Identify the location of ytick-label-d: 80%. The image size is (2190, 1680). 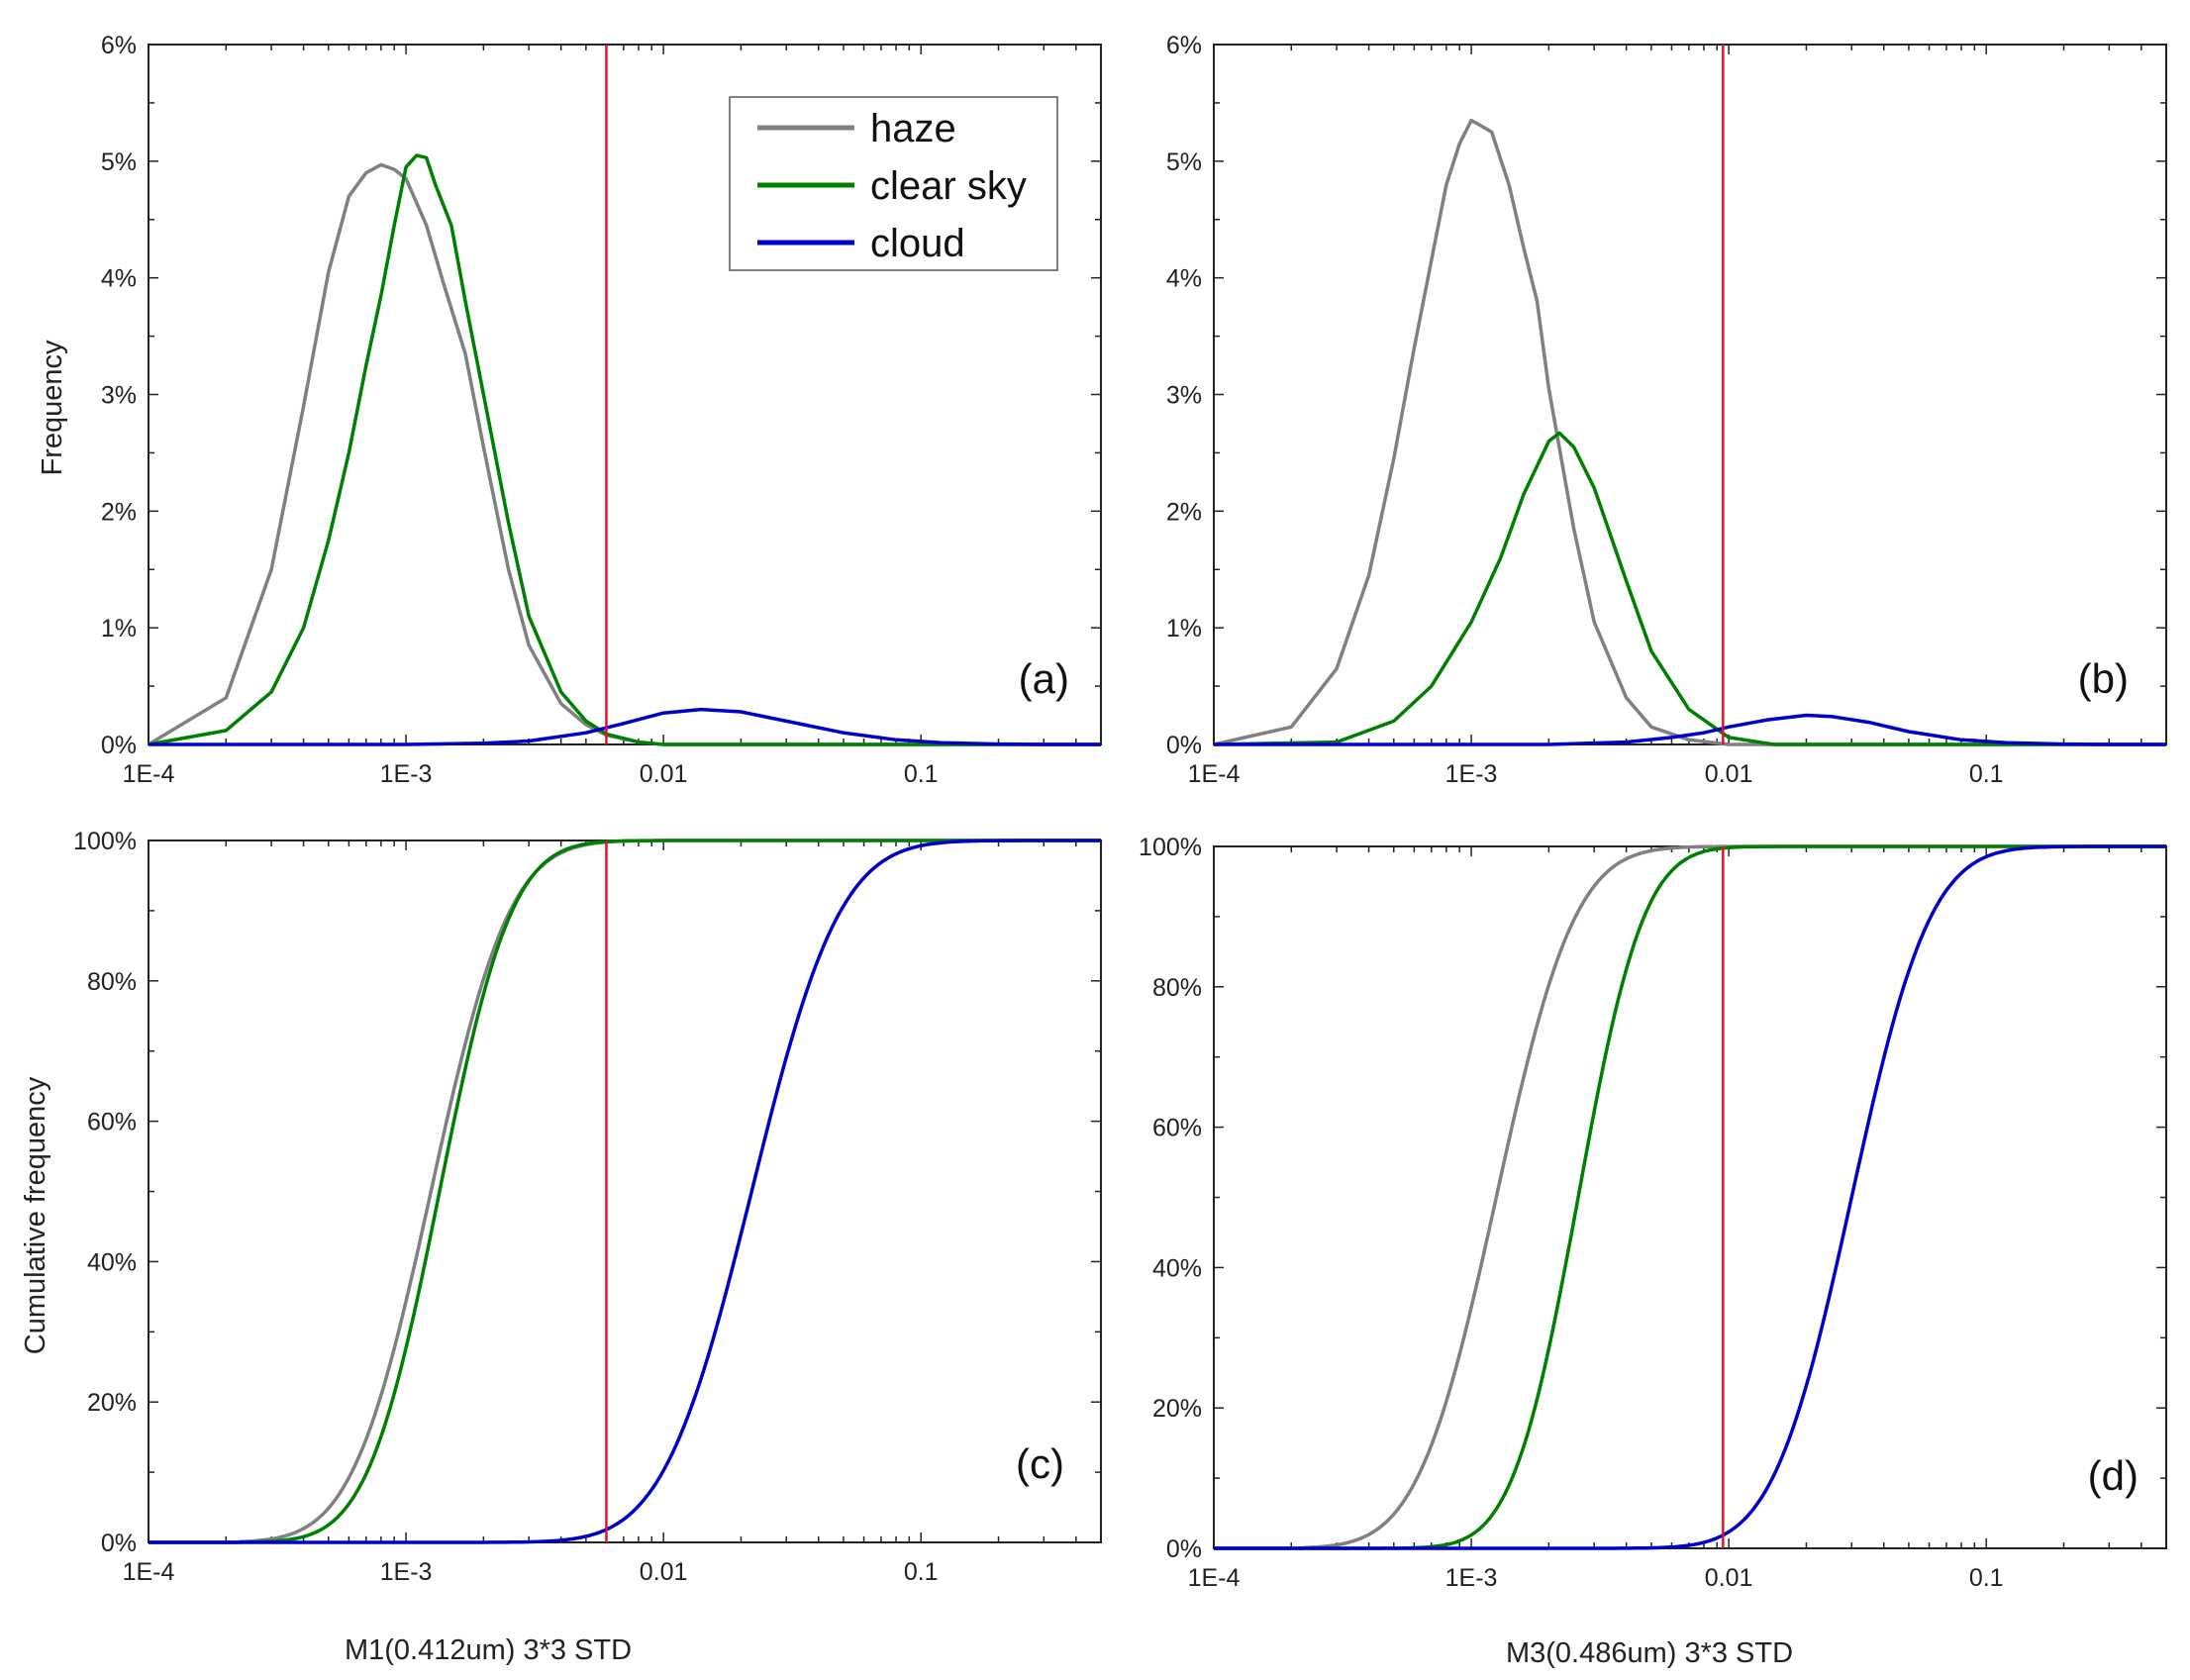
(1177, 988).